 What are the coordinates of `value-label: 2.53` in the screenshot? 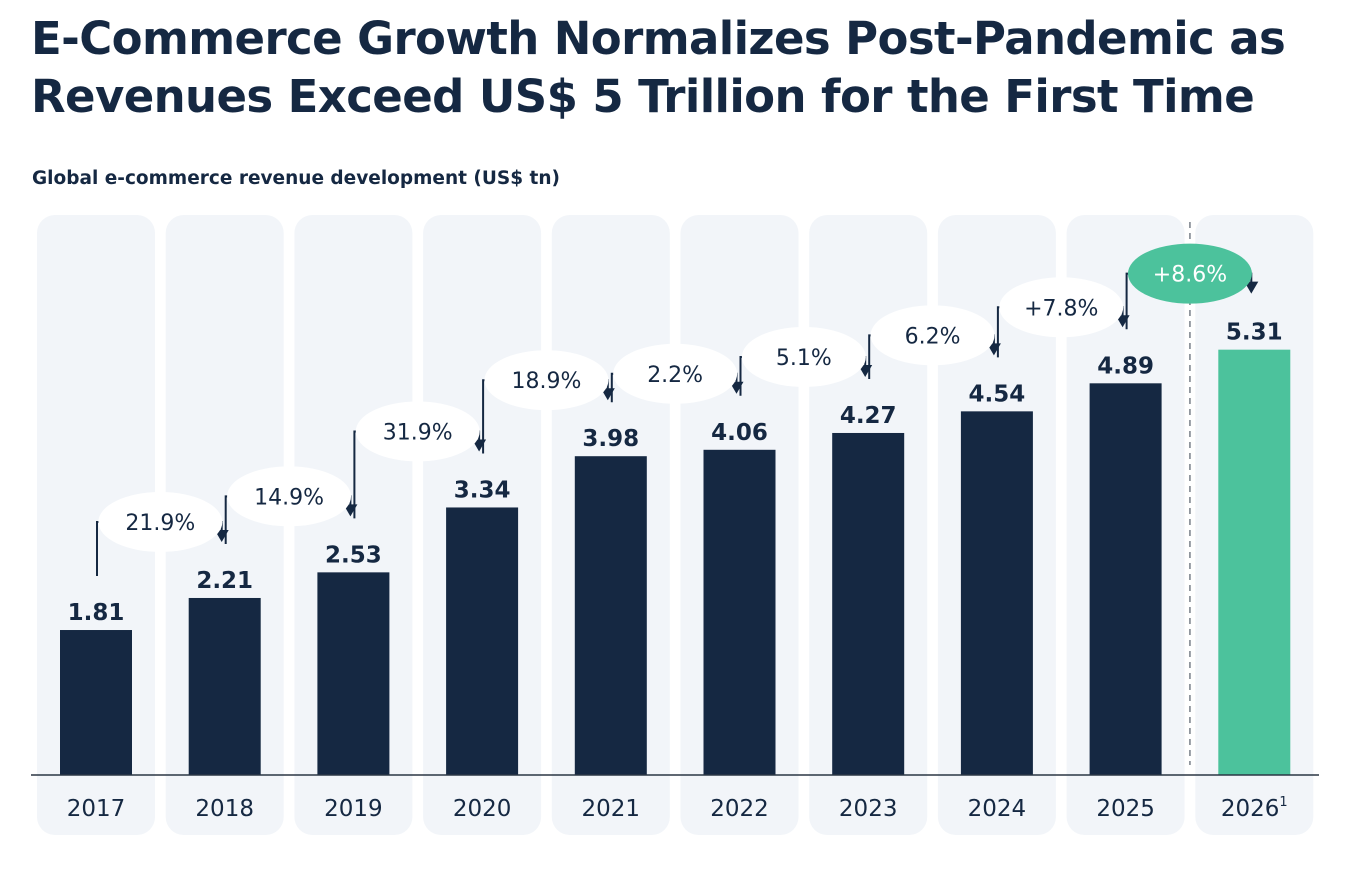 It's located at (353, 555).